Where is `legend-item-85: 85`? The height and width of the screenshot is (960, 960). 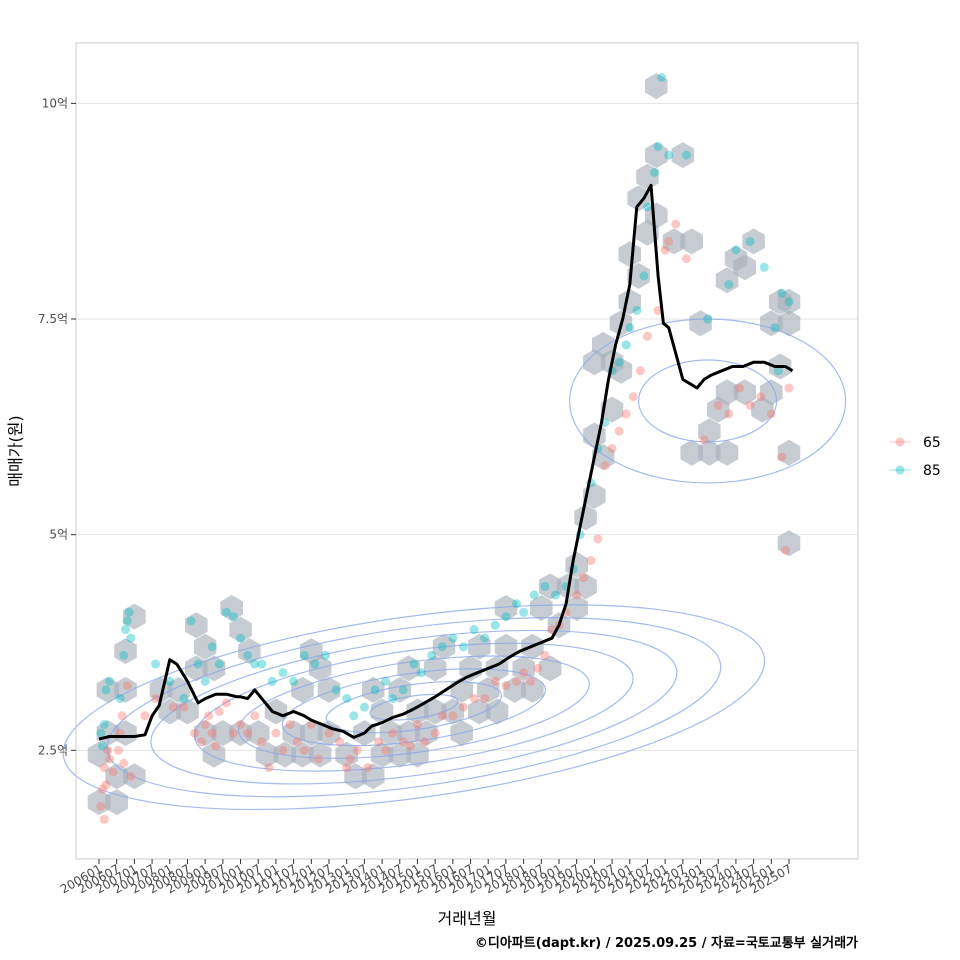 legend-item-85: 85 is located at coordinates (915, 471).